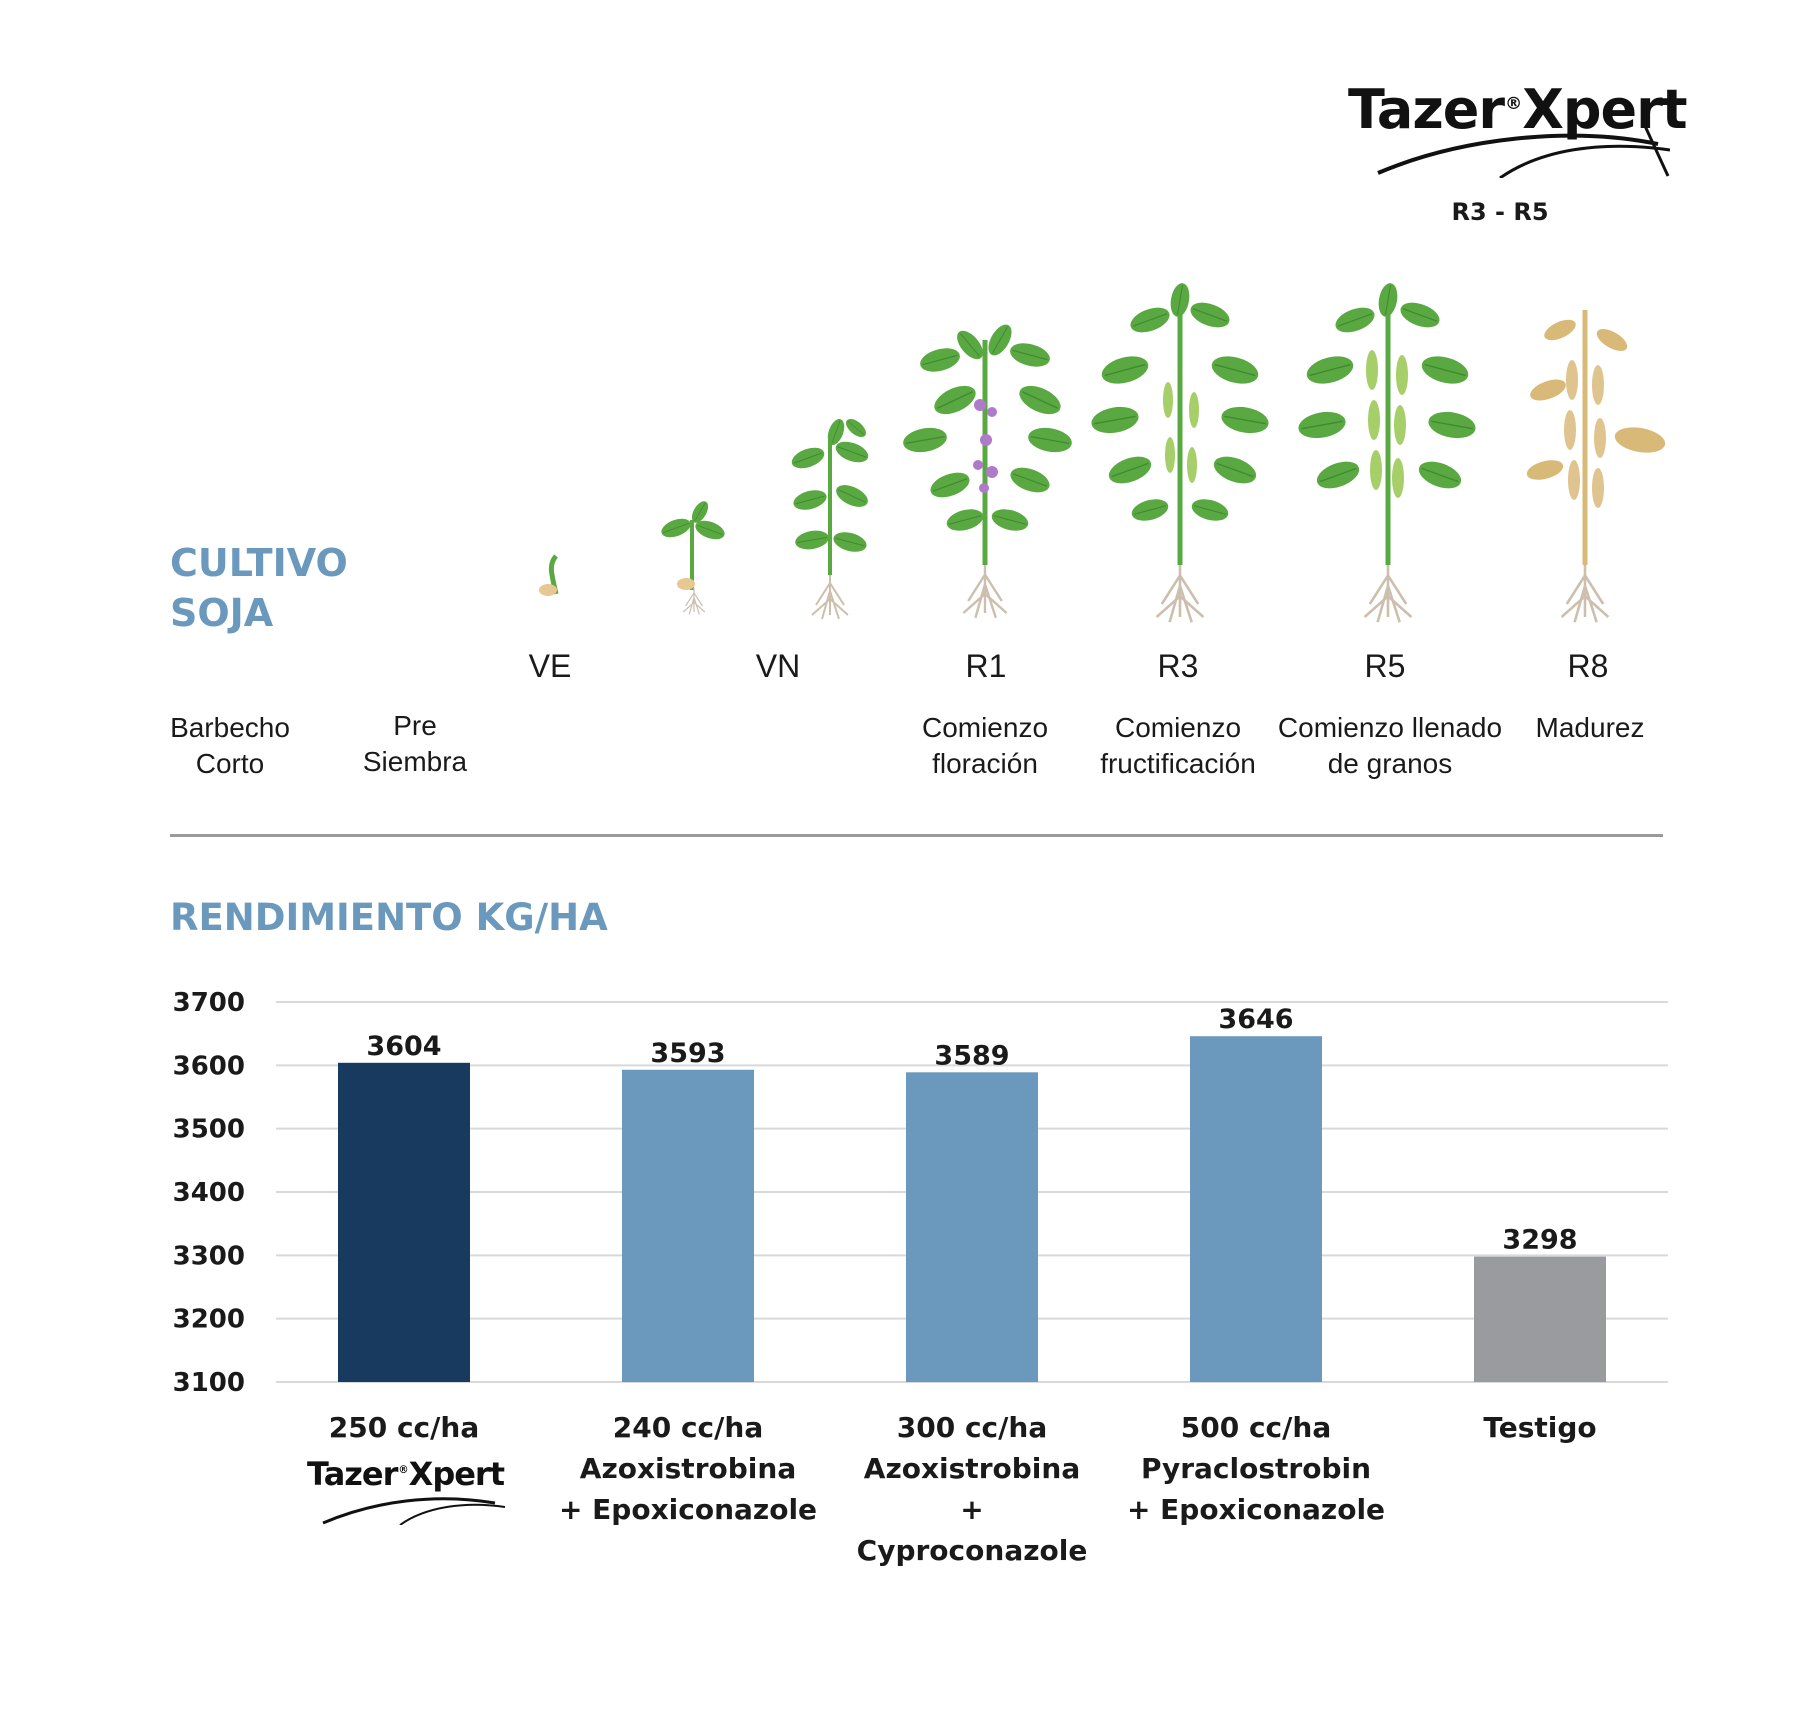 The width and height of the screenshot is (1807, 1734). I want to click on category-label-line: Testigo, so click(1540, 1427).